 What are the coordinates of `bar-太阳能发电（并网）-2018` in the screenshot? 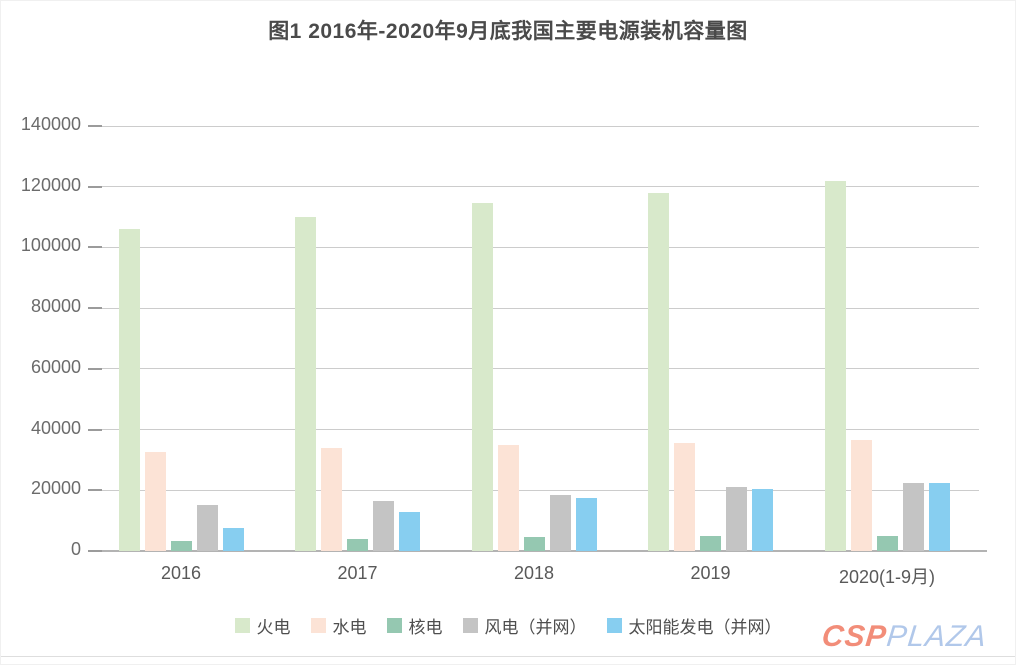 It's located at (586, 524).